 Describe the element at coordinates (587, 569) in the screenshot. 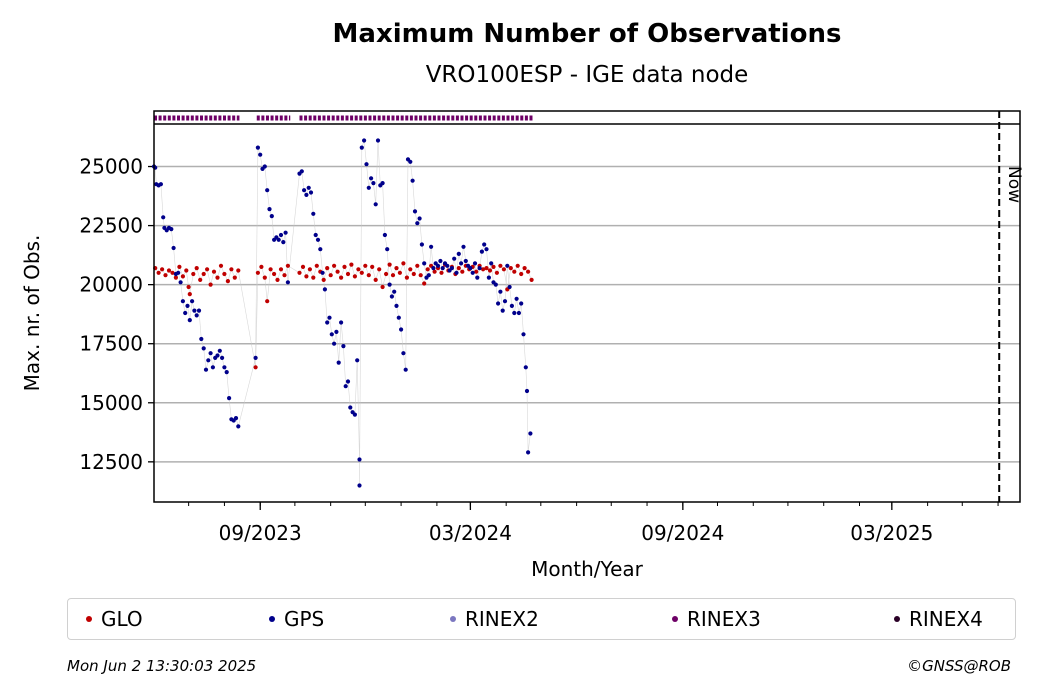

I see `x-axis-label: Month/Year` at that location.